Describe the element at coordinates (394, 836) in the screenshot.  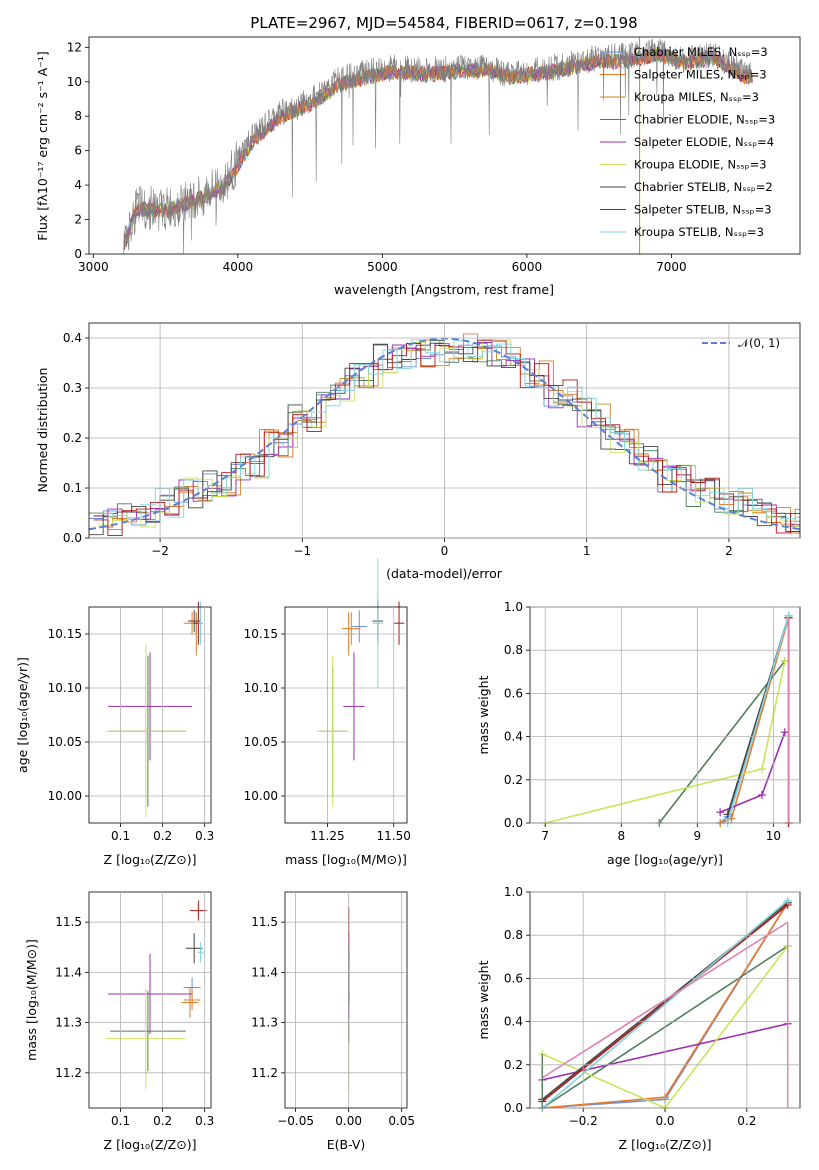
I see `x-tick-label: 11.50` at that location.